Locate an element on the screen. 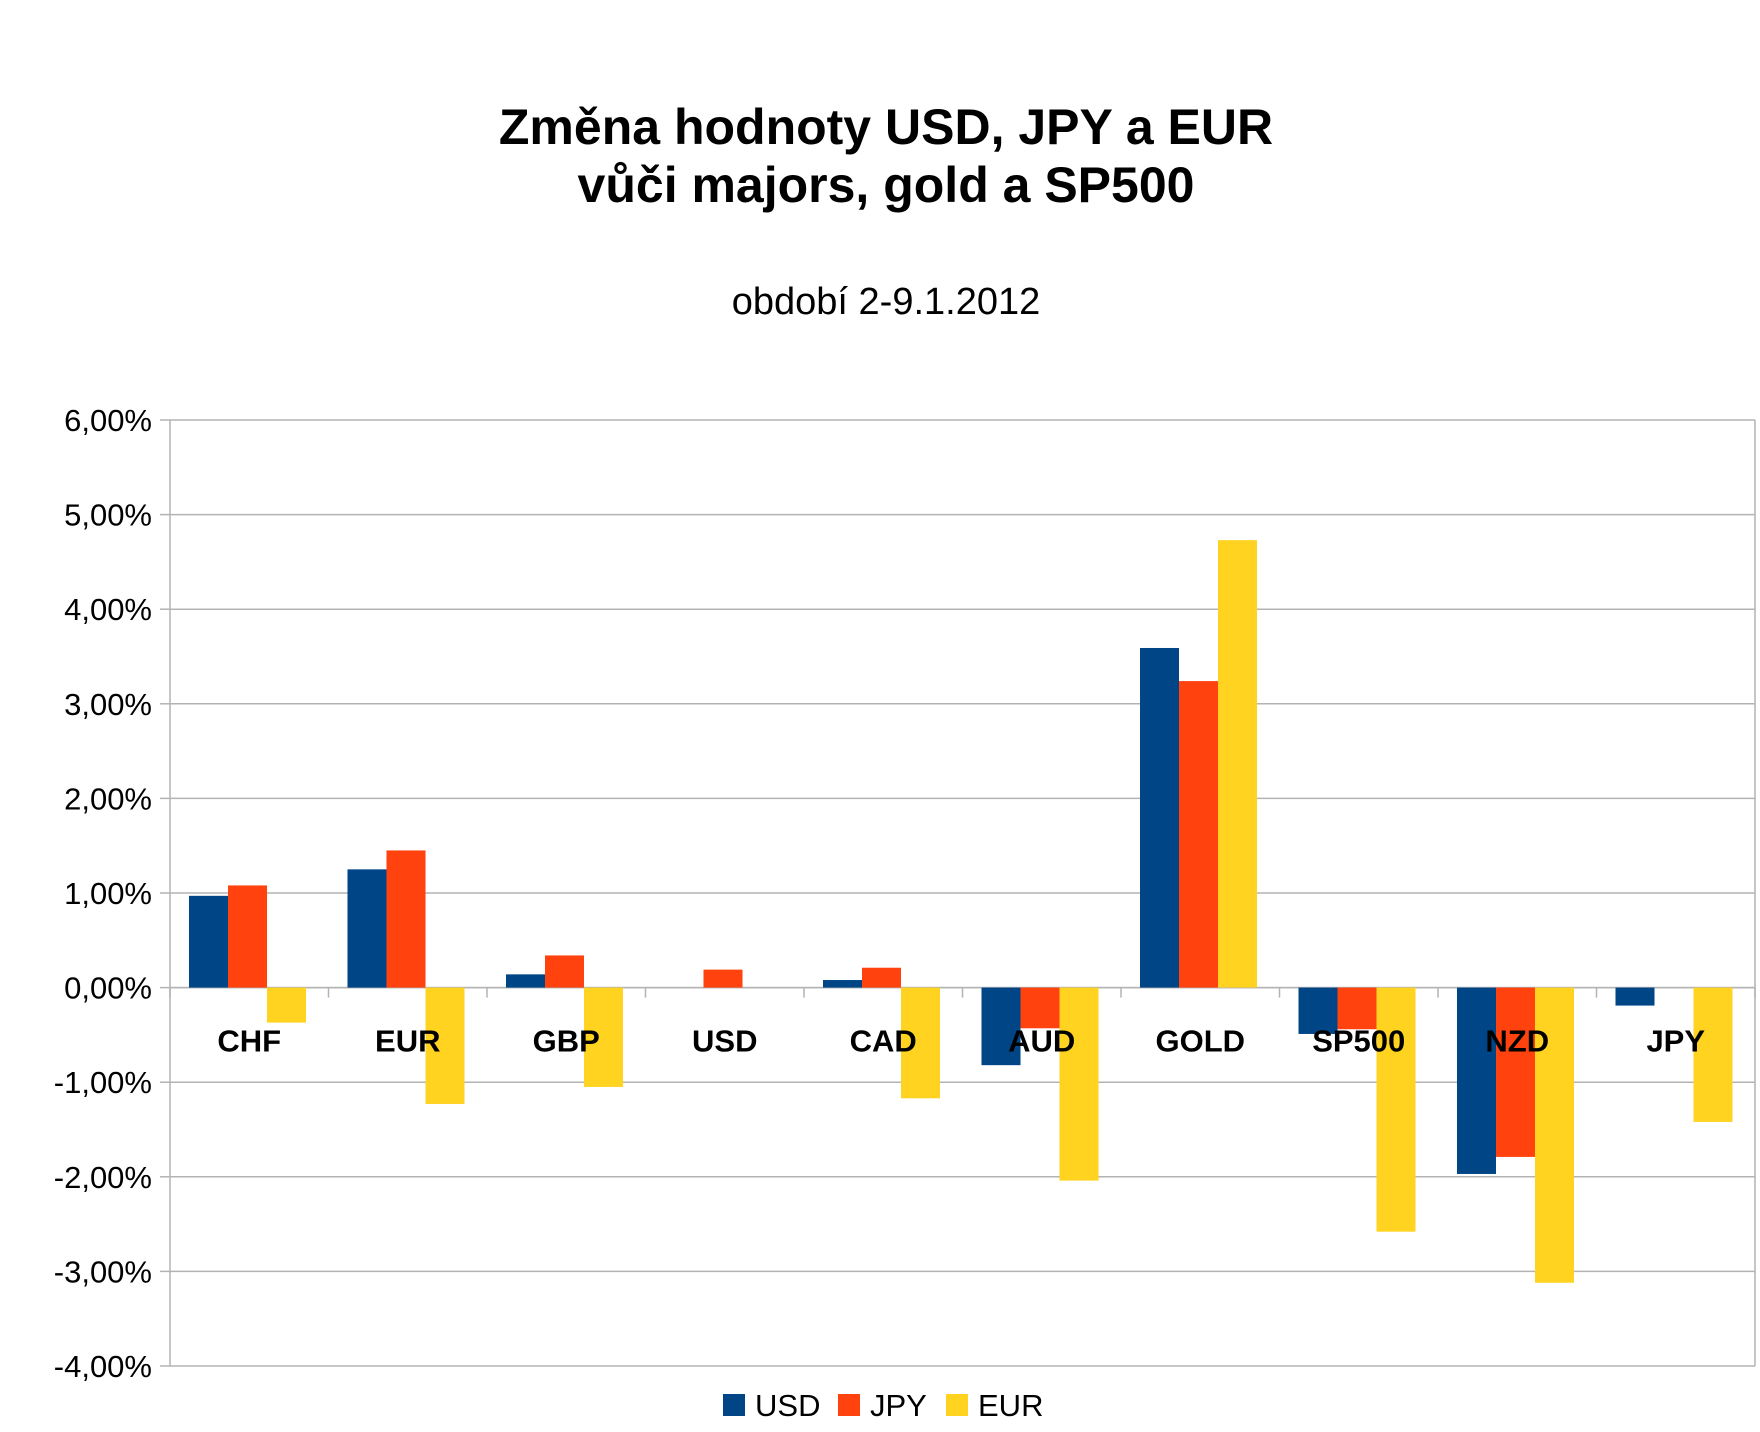 This screenshot has width=1760, height=1432. category-label: CAD is located at coordinates (883, 1041).